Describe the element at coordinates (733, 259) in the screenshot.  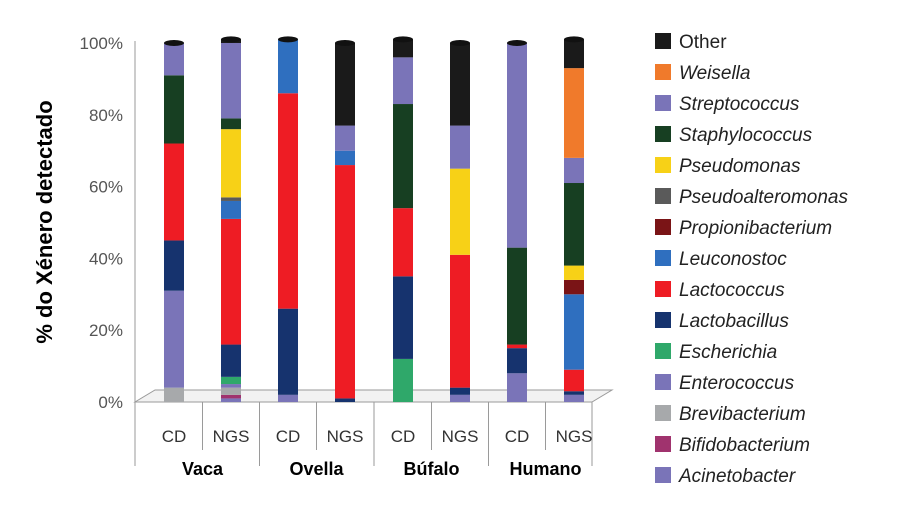
I see `legend-label: Leuconostoc` at that location.